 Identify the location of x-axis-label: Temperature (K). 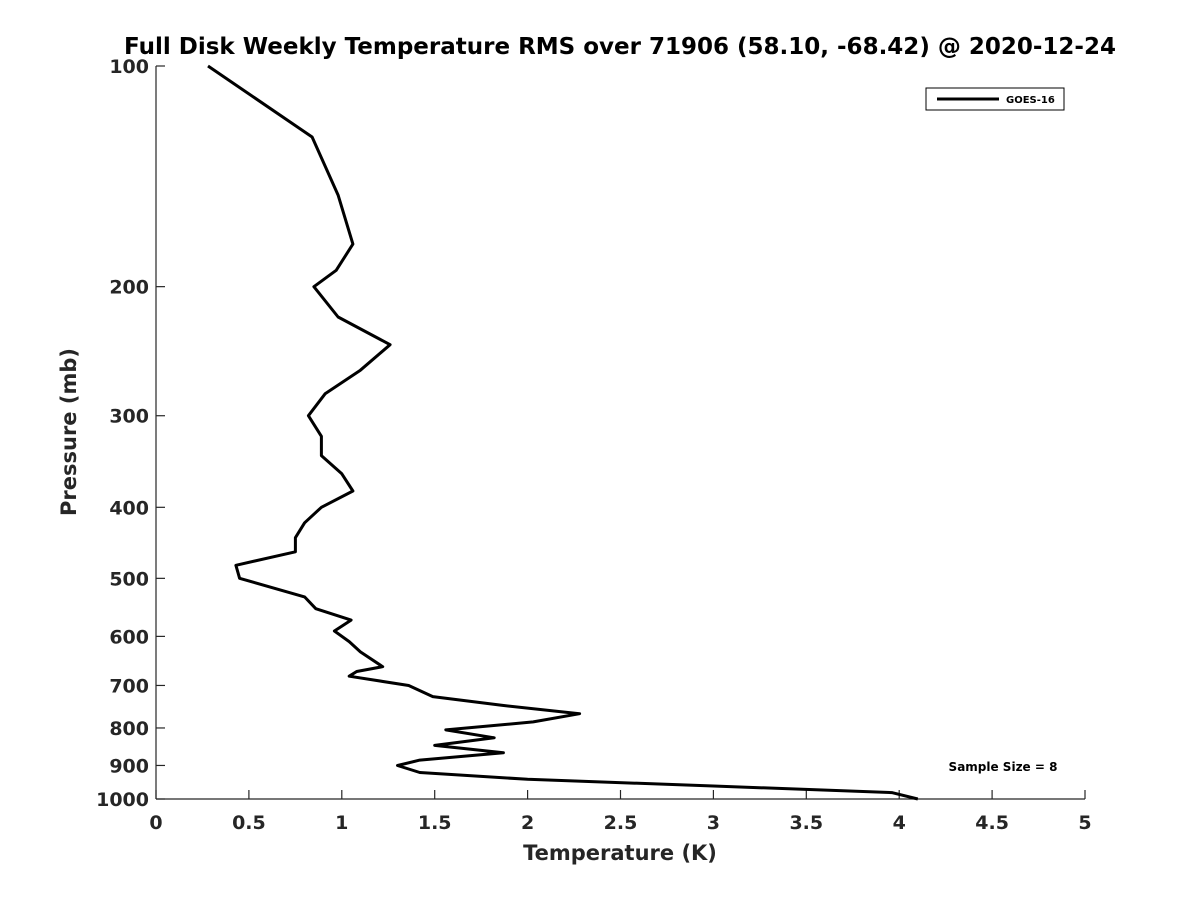
(620, 853).